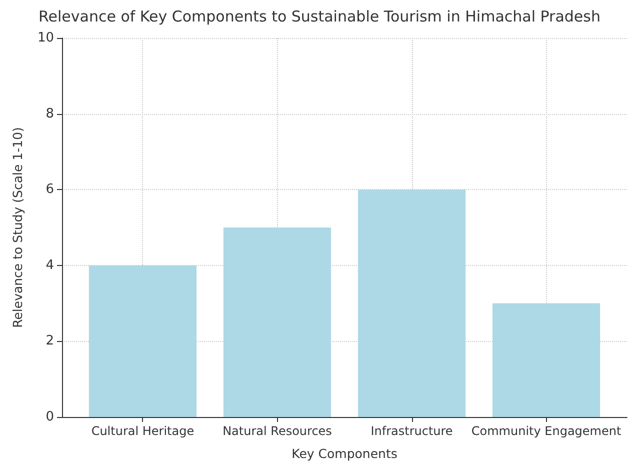 Image resolution: width=639 pixels, height=469 pixels. I want to click on x-tick-label: Infrastructure, so click(411, 431).